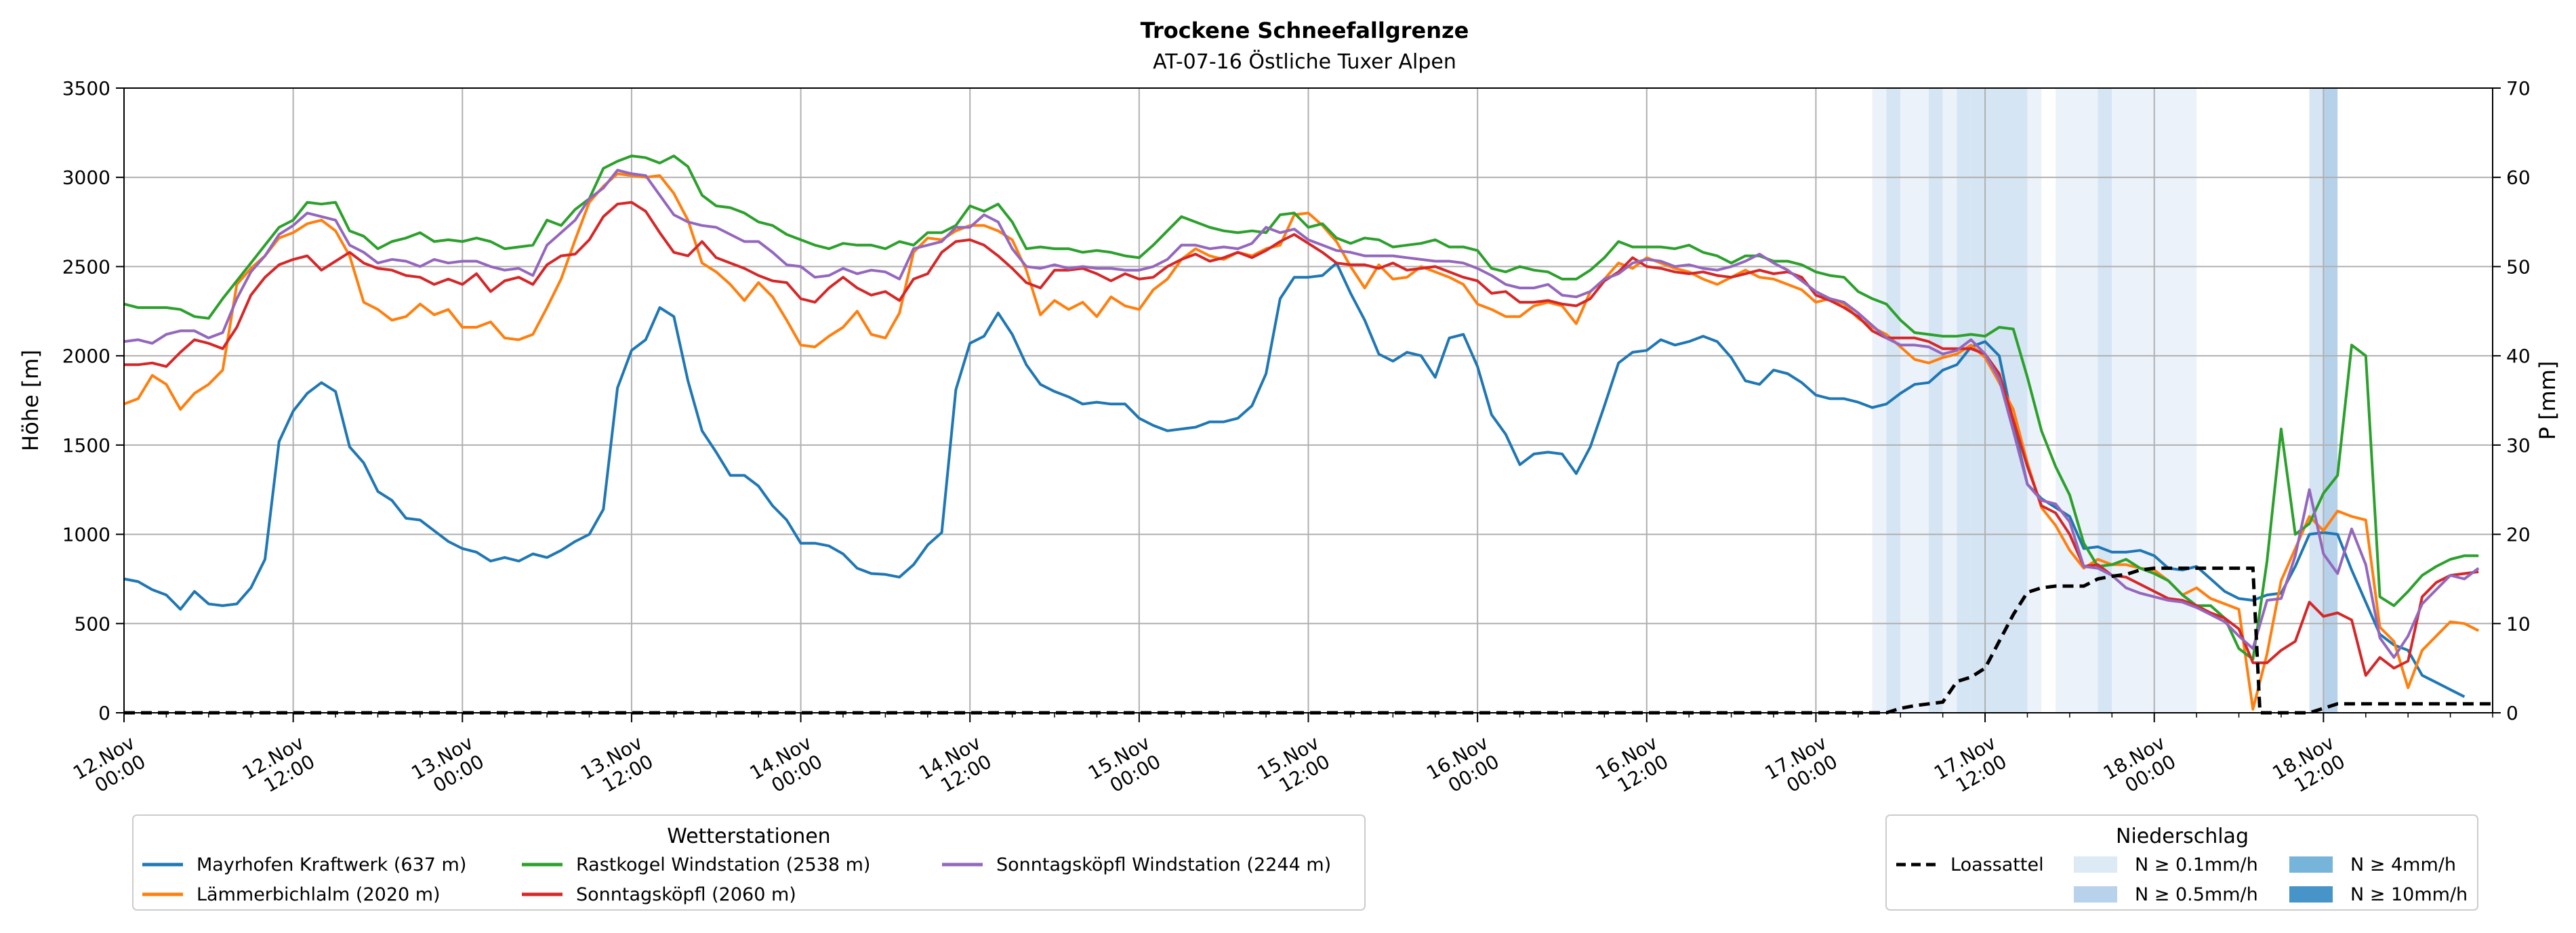  Describe the element at coordinates (723, 864) in the screenshot. I see `legend-station-label-2: Rastkogel Windstation (2538 m)` at that location.